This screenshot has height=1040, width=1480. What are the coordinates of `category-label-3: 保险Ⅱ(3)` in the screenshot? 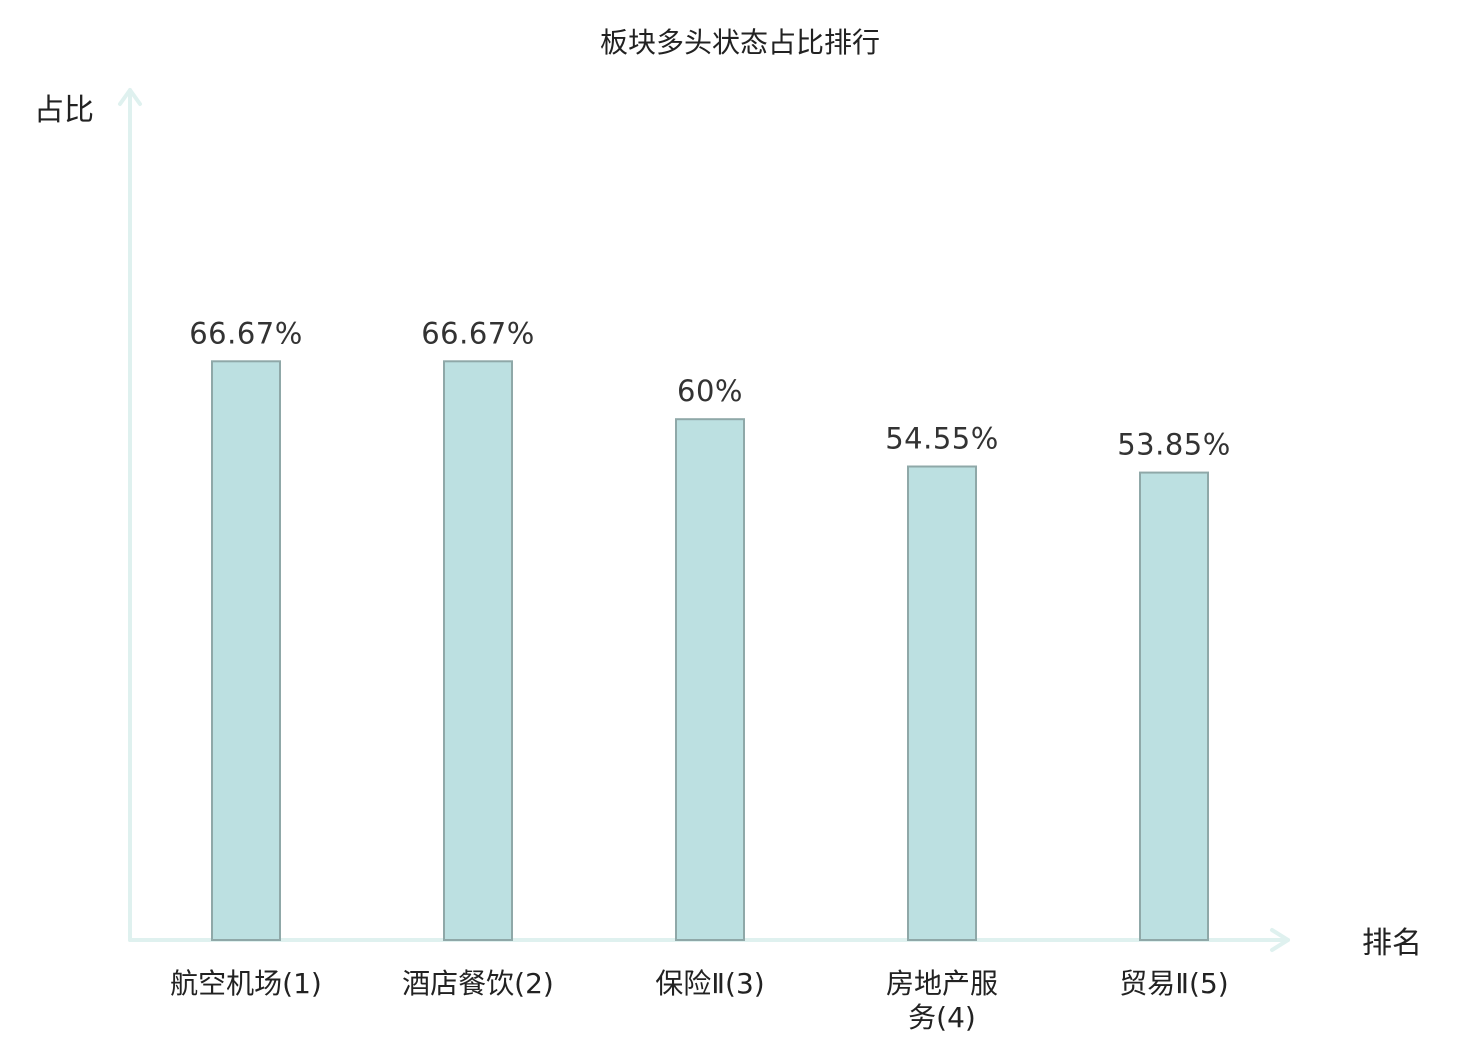 It's located at (709, 983).